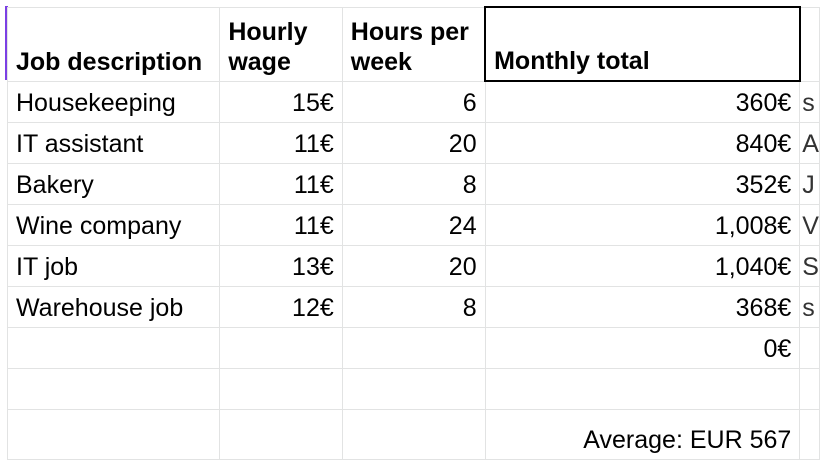 Image resolution: width=820 pixels, height=468 pixels. I want to click on table-row, so click(413, 388).